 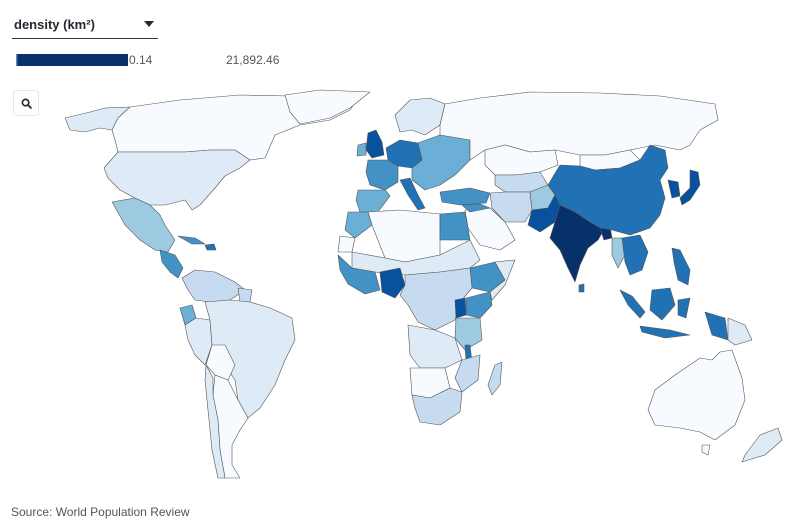 I want to click on region-eastern-europe, so click(x=441, y=162).